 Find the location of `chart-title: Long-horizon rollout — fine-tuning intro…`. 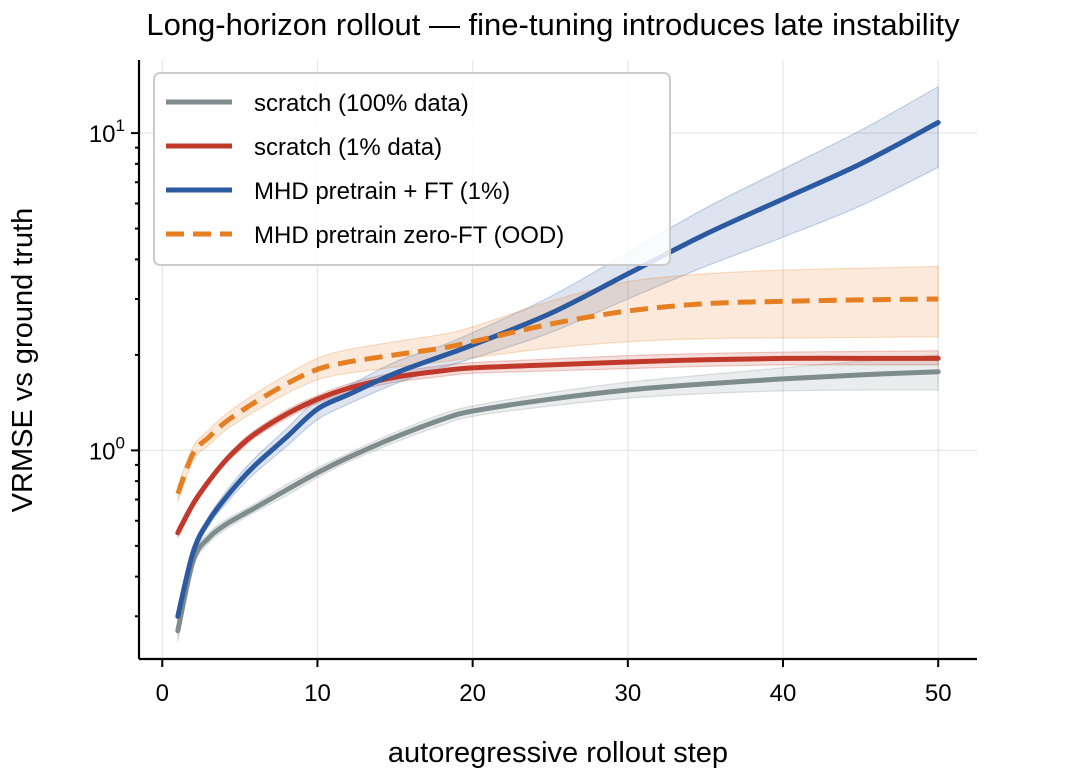

chart-title: Long-horizon rollout — fine-tuning intro… is located at coordinates (553, 24).